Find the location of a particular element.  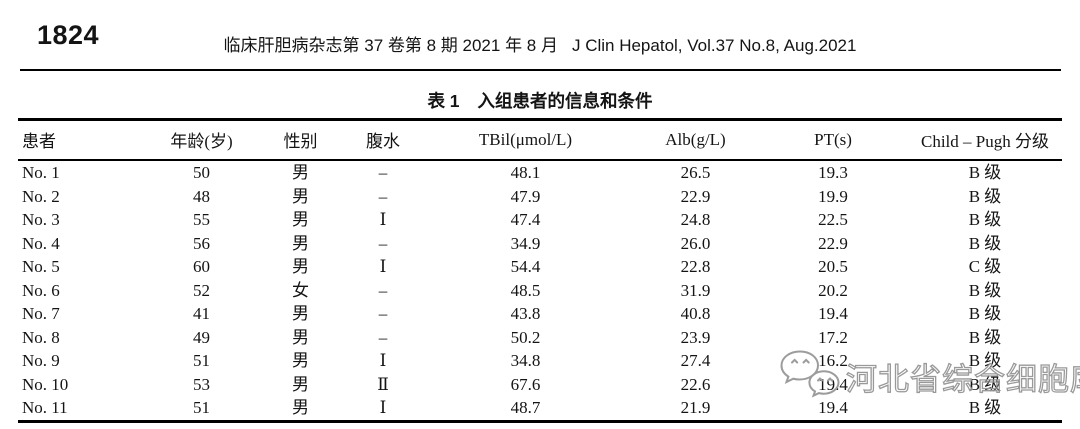

table-cell: 26.0 is located at coordinates (695, 243).